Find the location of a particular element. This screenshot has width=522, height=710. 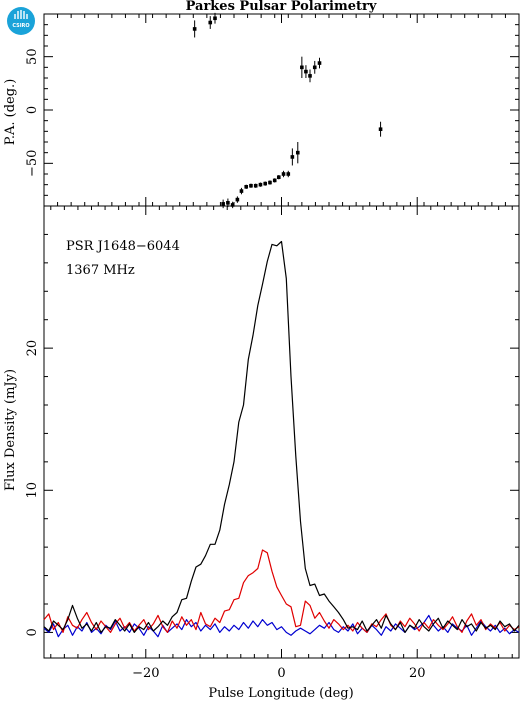

csiro-logo-disc is located at coordinates (21, 21).